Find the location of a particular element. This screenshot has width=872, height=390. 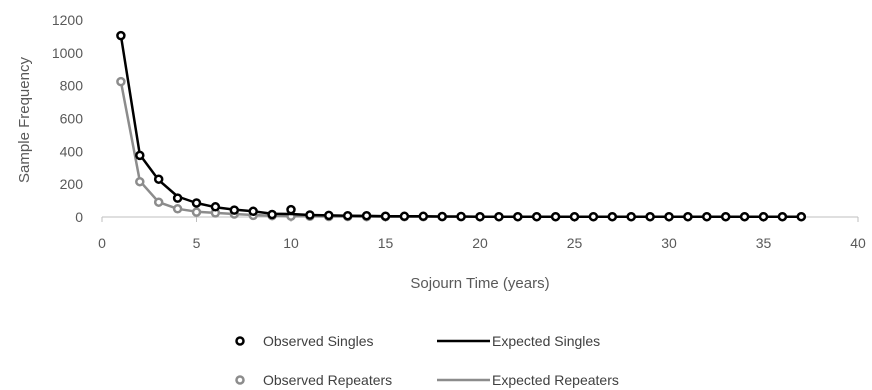

x-tick-label: 40 is located at coordinates (858, 243).